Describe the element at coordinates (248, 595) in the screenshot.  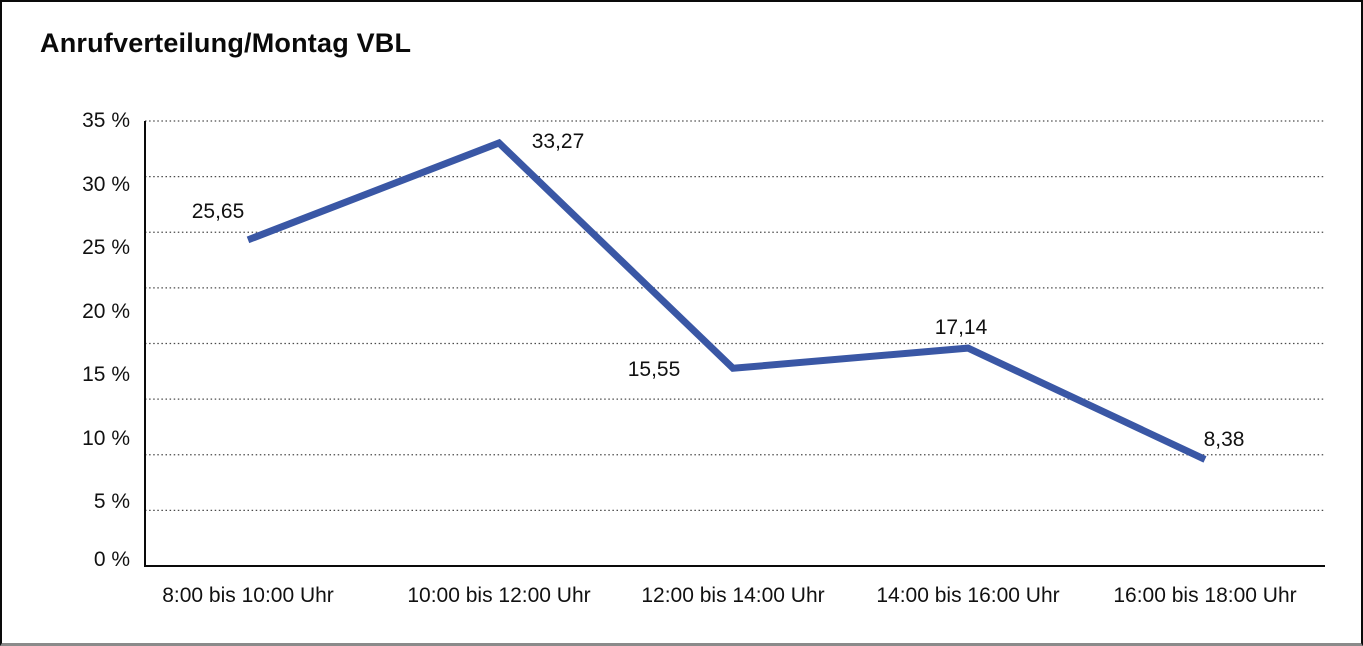
I see `x-axis-tick-label: 8:00 bis 10:00 Uhr` at that location.